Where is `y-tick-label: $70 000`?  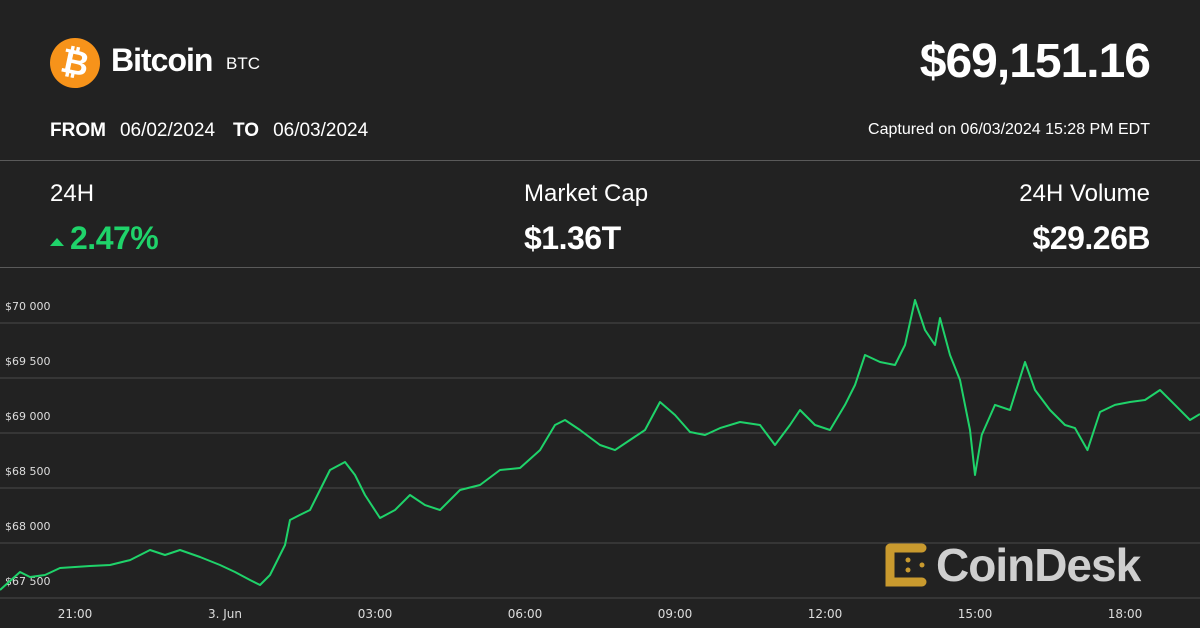
y-tick-label: $70 000 is located at coordinates (28, 306).